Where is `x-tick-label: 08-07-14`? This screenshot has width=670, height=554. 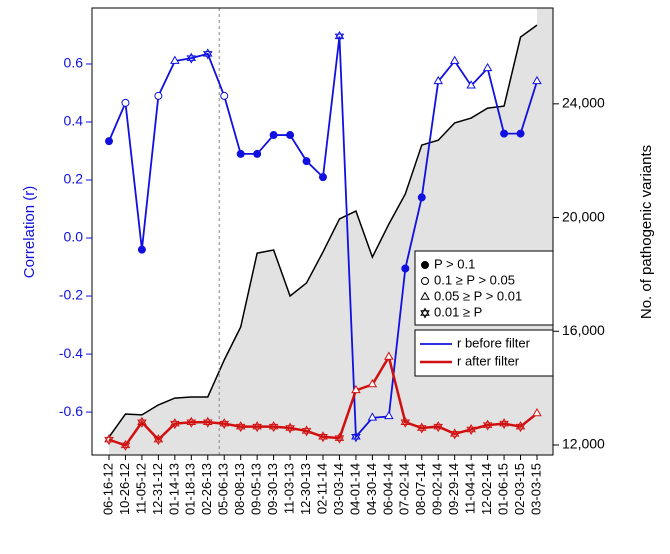
x-tick-label: 08-07-14 is located at coordinates (420, 489).